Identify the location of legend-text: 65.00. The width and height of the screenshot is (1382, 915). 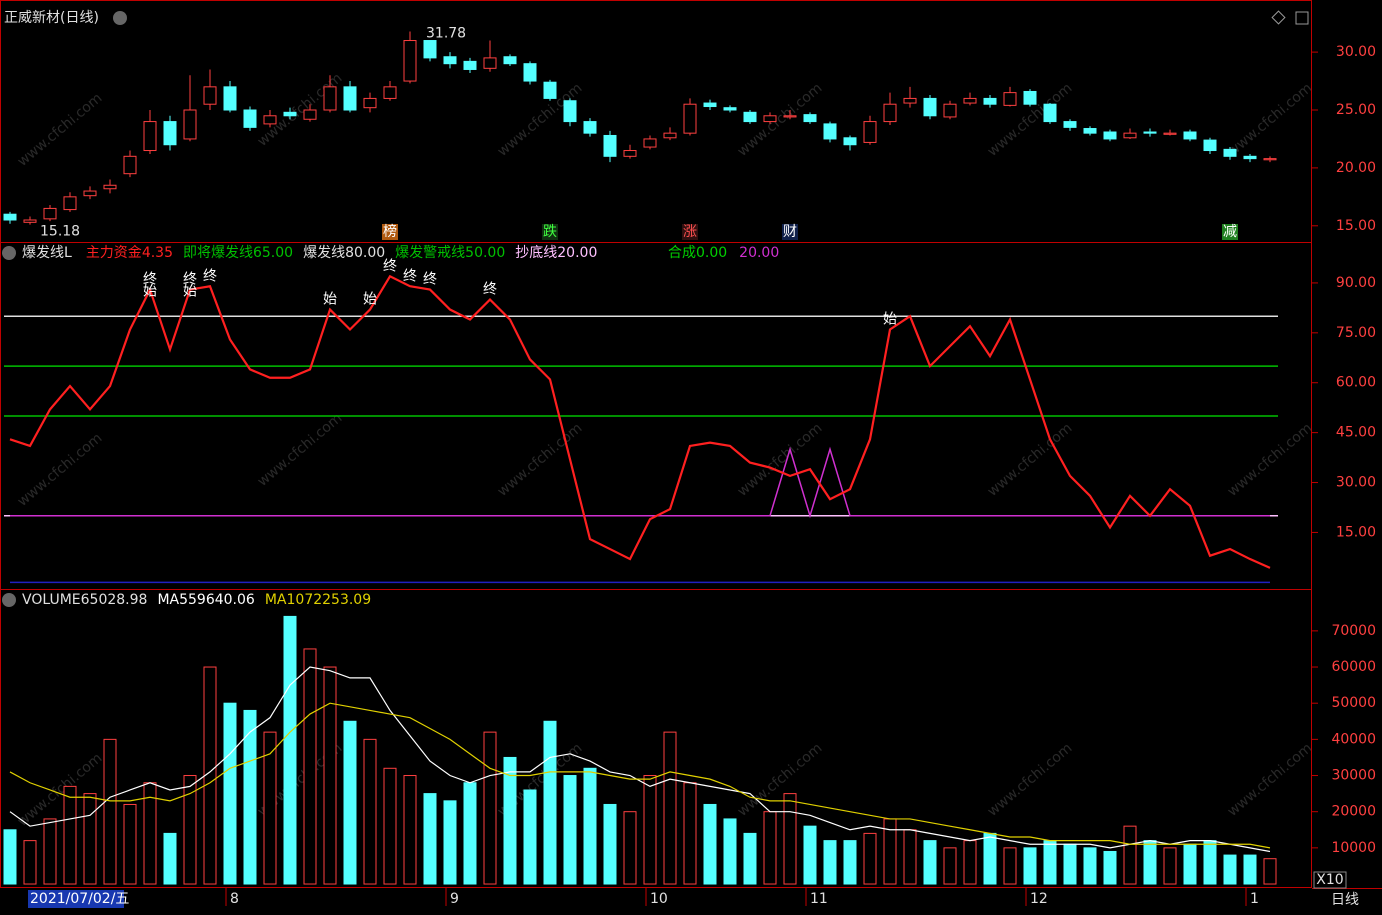
(273, 253).